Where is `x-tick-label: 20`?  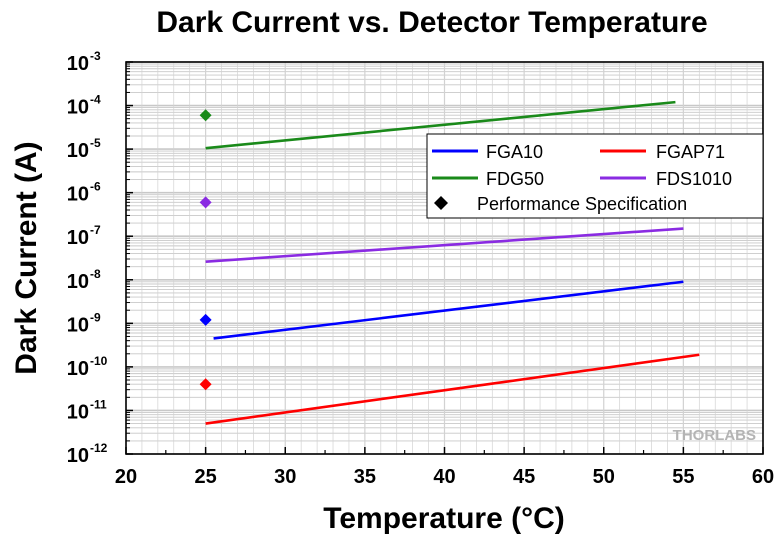
x-tick-label: 20 is located at coordinates (126, 477).